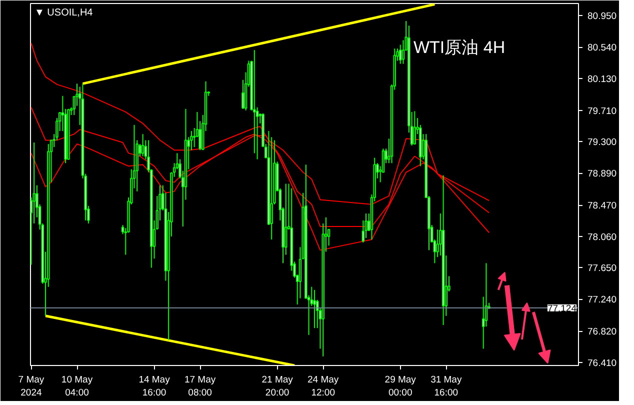 The width and height of the screenshot is (634, 405). What do you see at coordinates (602, 111) in the screenshot?
I see `y-tick-label: 79.710` at bounding box center [602, 111].